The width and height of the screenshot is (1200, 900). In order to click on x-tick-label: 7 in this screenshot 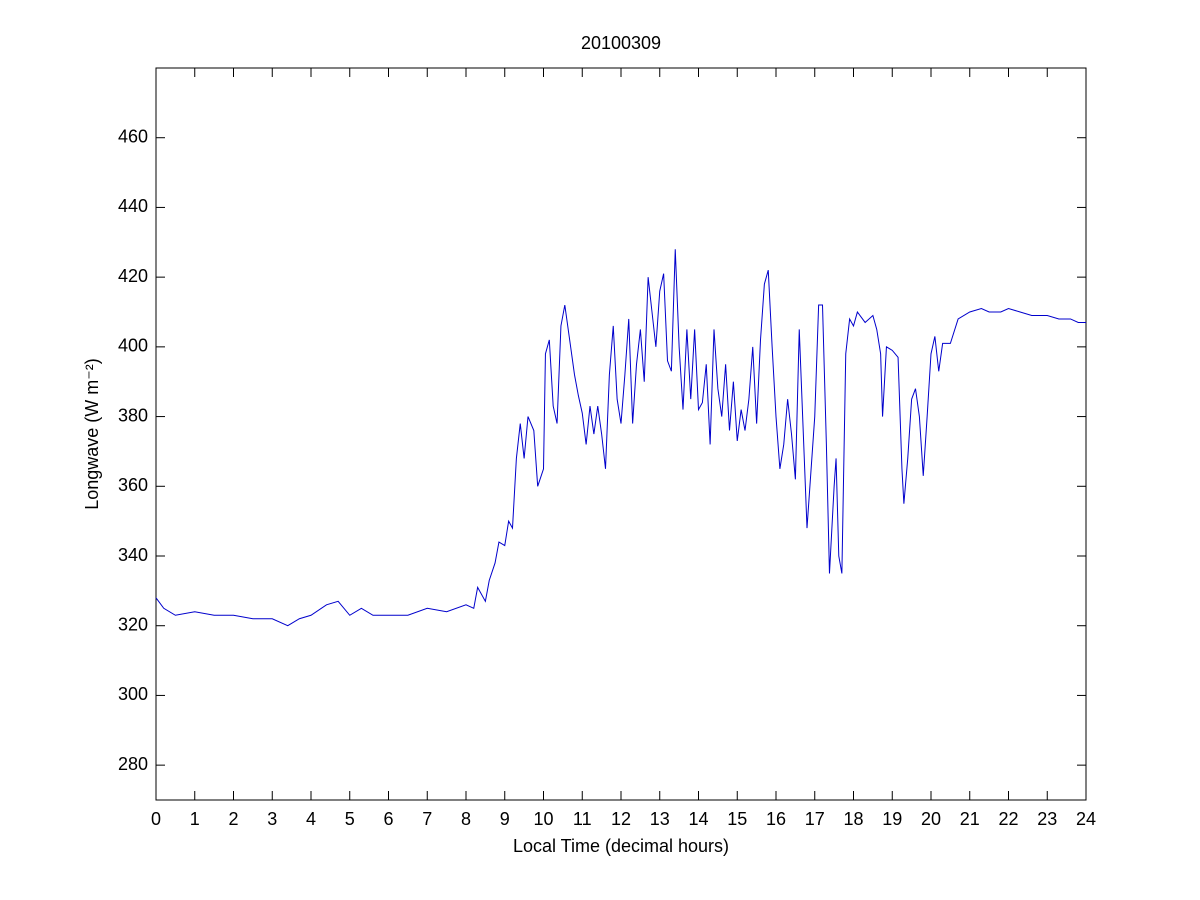, I will do `click(427, 819)`.